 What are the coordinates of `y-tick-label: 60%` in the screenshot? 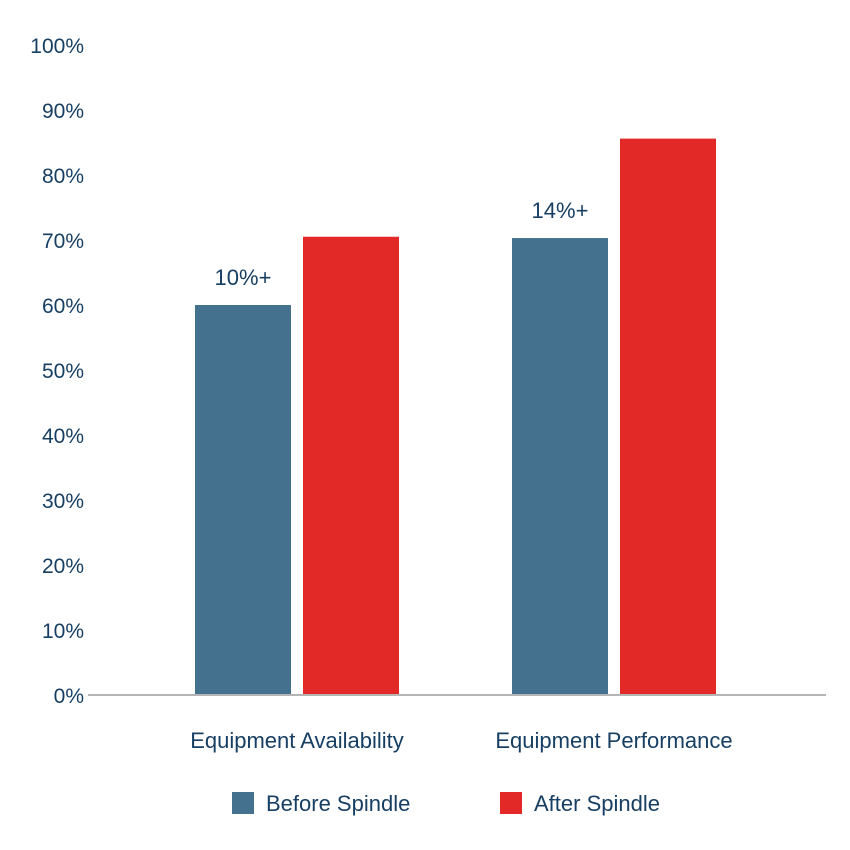 It's located at (63, 306).